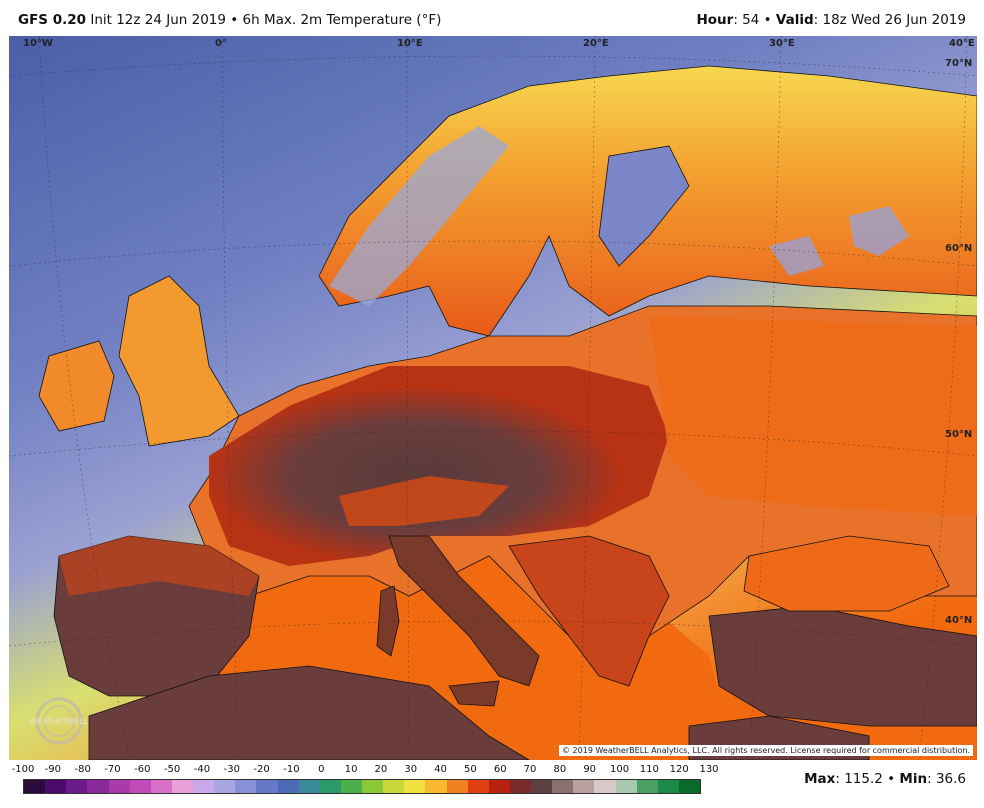 This screenshot has height=808, width=984. What do you see at coordinates (261, 769) in the screenshot?
I see `colorbar-tick-label: -20` at bounding box center [261, 769].